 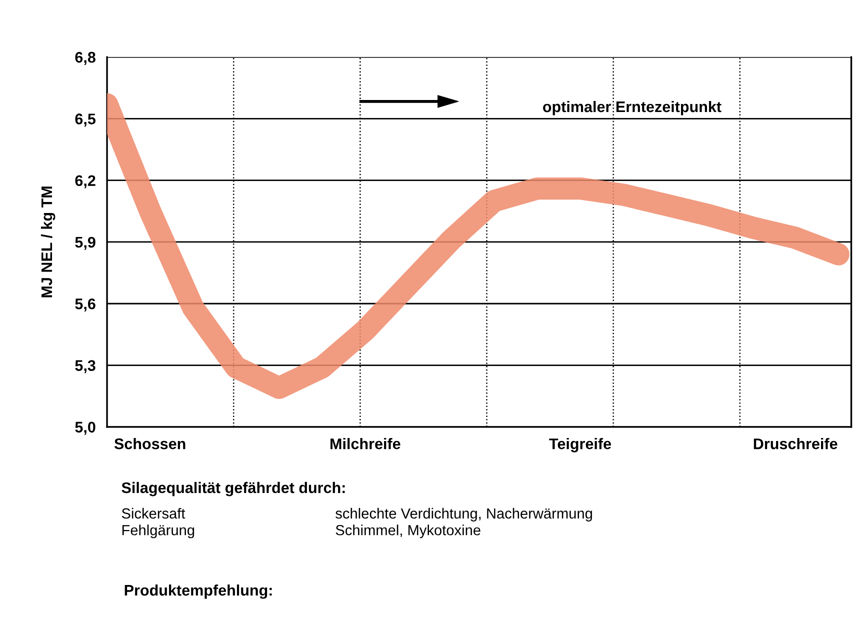 What do you see at coordinates (464, 515) in the screenshot?
I see `text: schlechte Verdichtung, Nacherwärmung` at bounding box center [464, 515].